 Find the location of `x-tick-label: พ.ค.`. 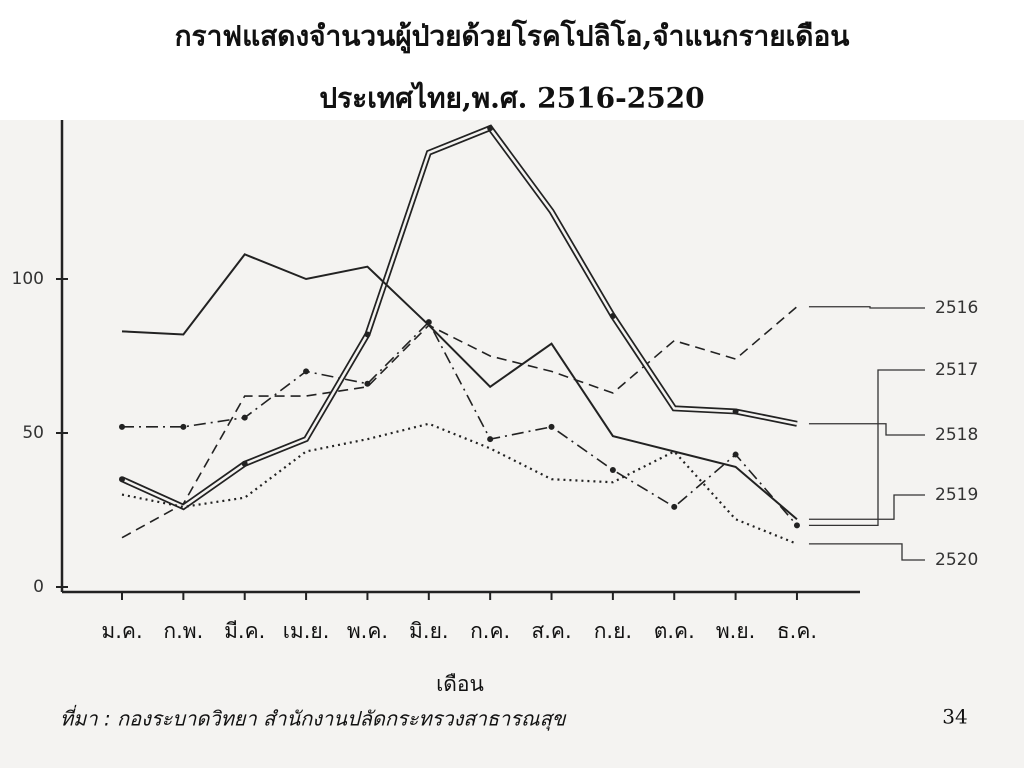

x-tick-label: พ.ค. is located at coordinates (367, 631).